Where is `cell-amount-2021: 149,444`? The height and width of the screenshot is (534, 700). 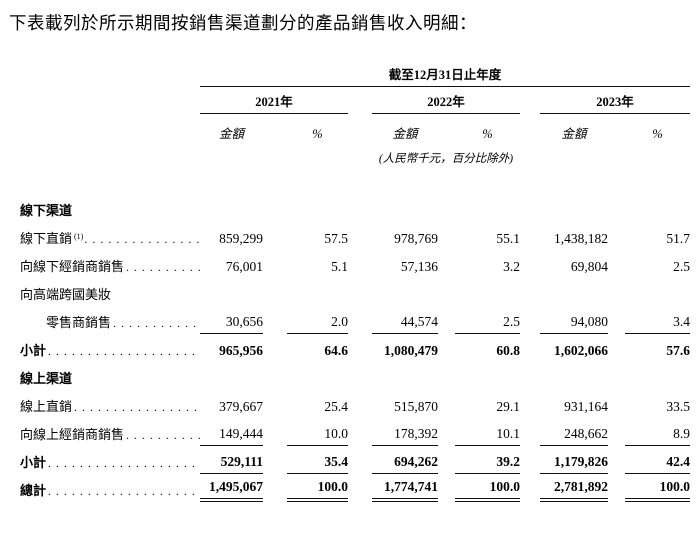
cell-amount-2021: 149,444 is located at coordinates (231, 436).